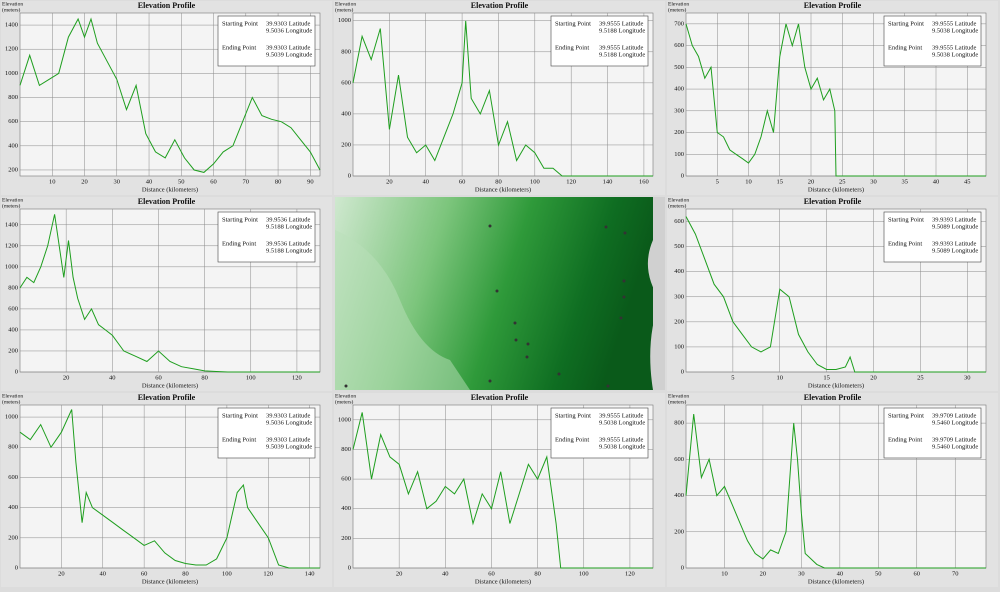 The image size is (1000, 592). I want to click on y-tick-label: 1400, so click(11, 25).